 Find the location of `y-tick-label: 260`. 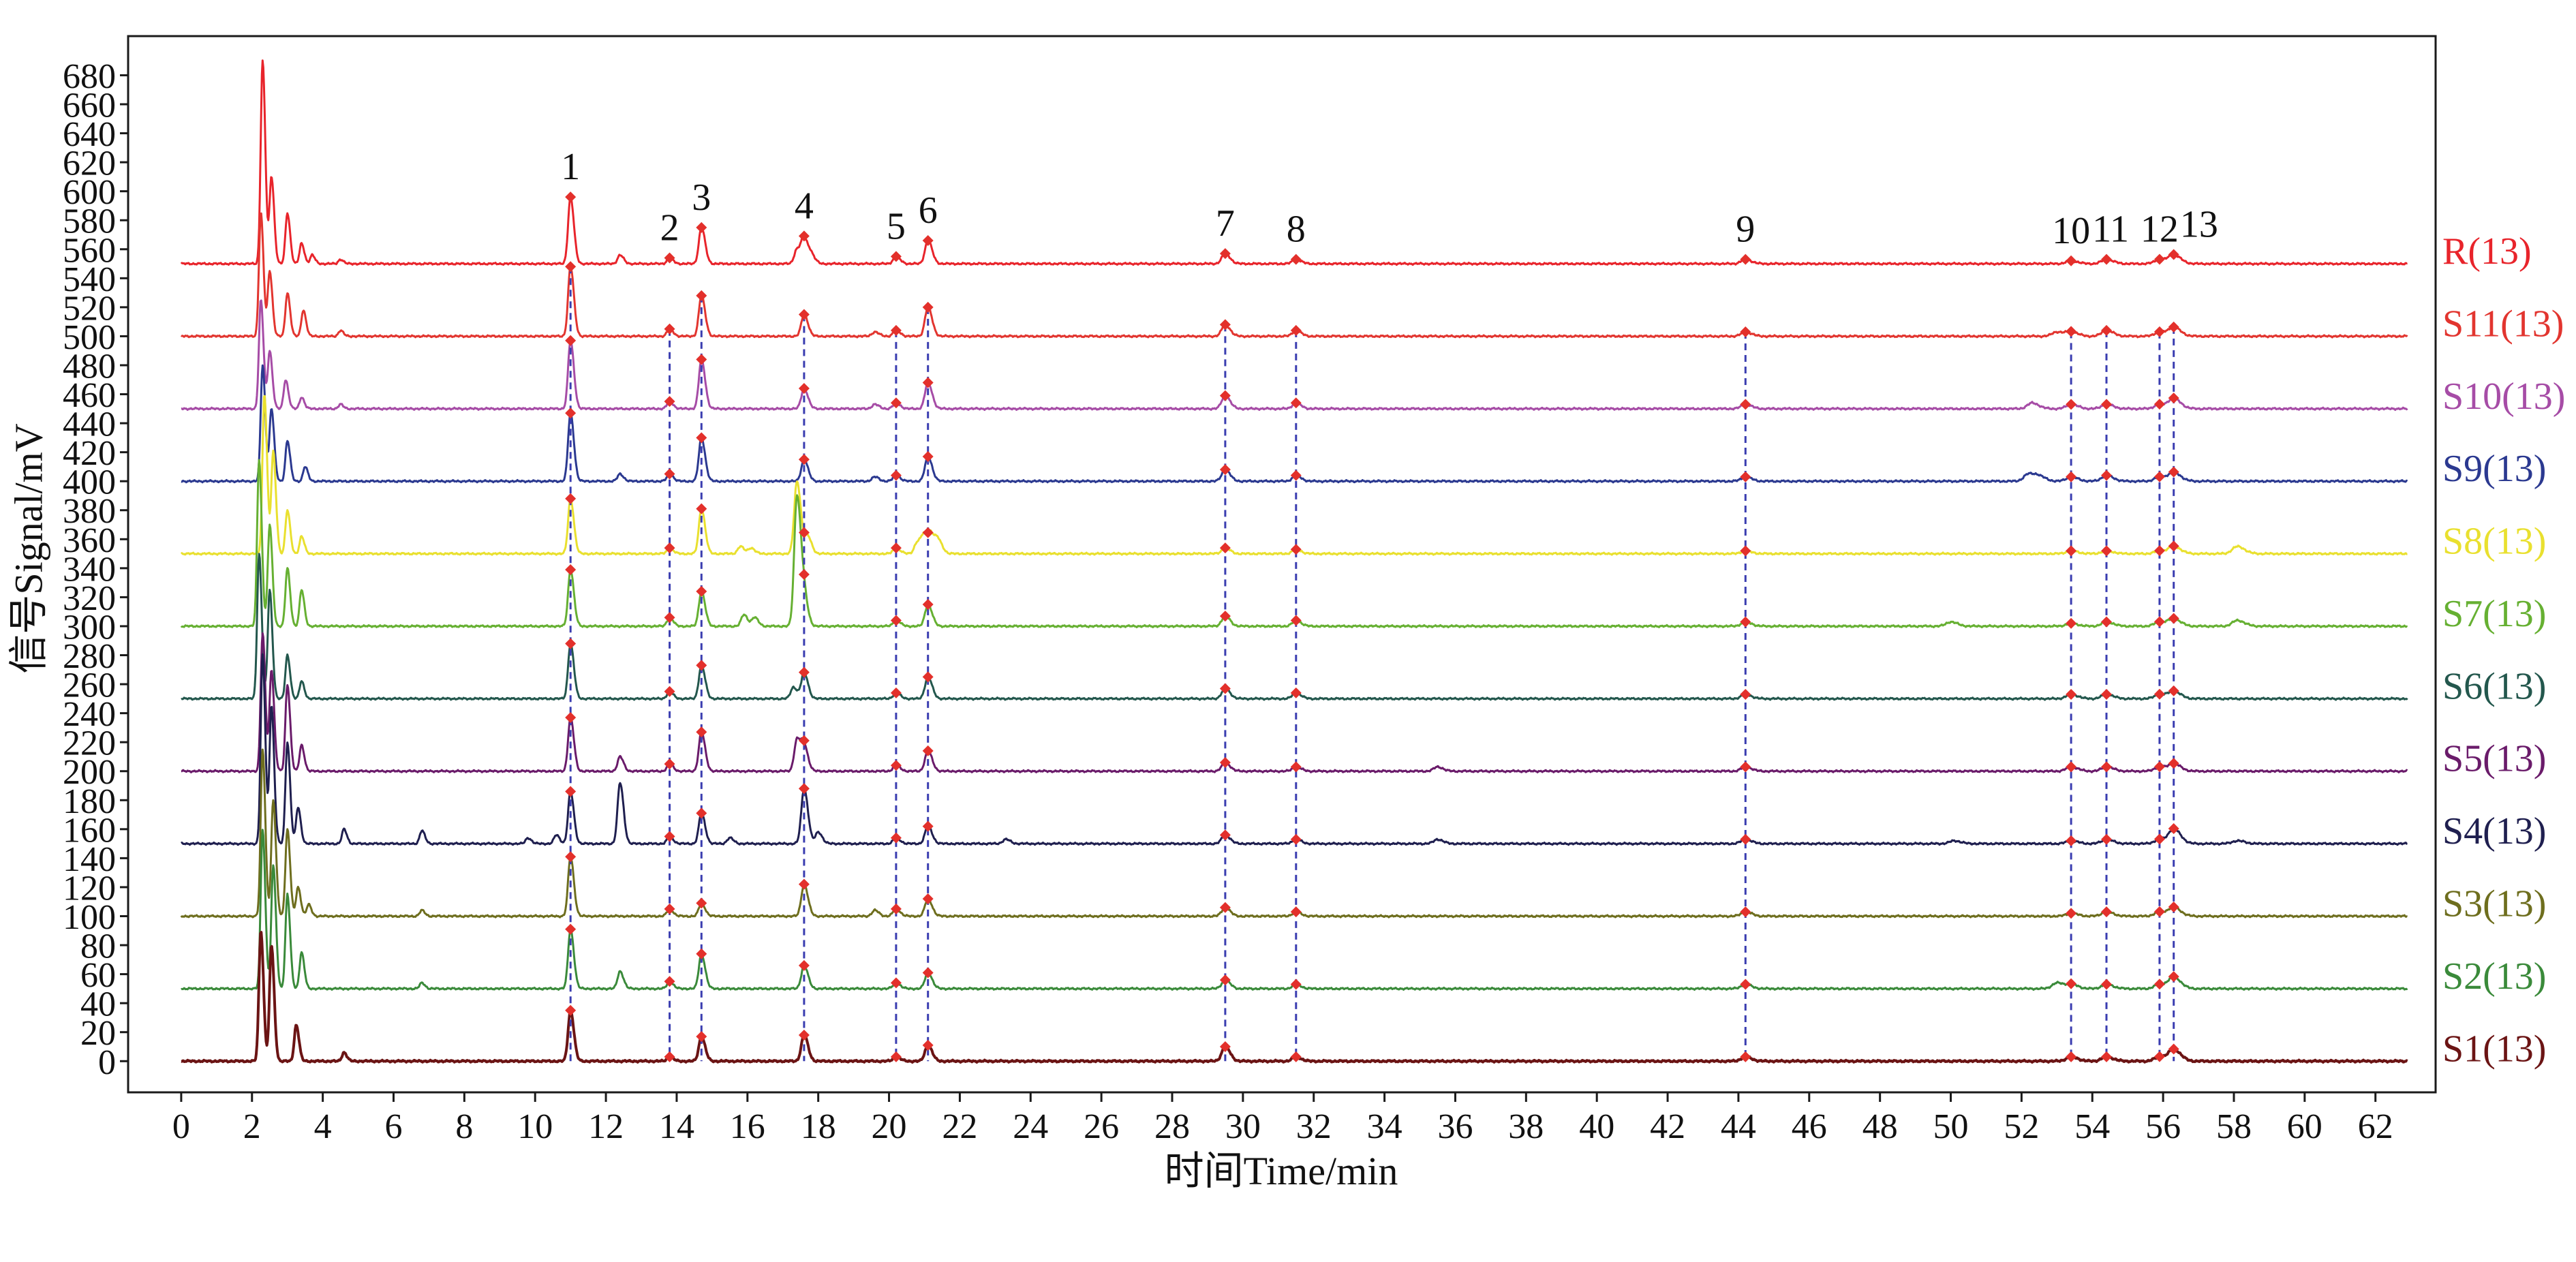

y-tick-label: 260 is located at coordinates (89, 685).